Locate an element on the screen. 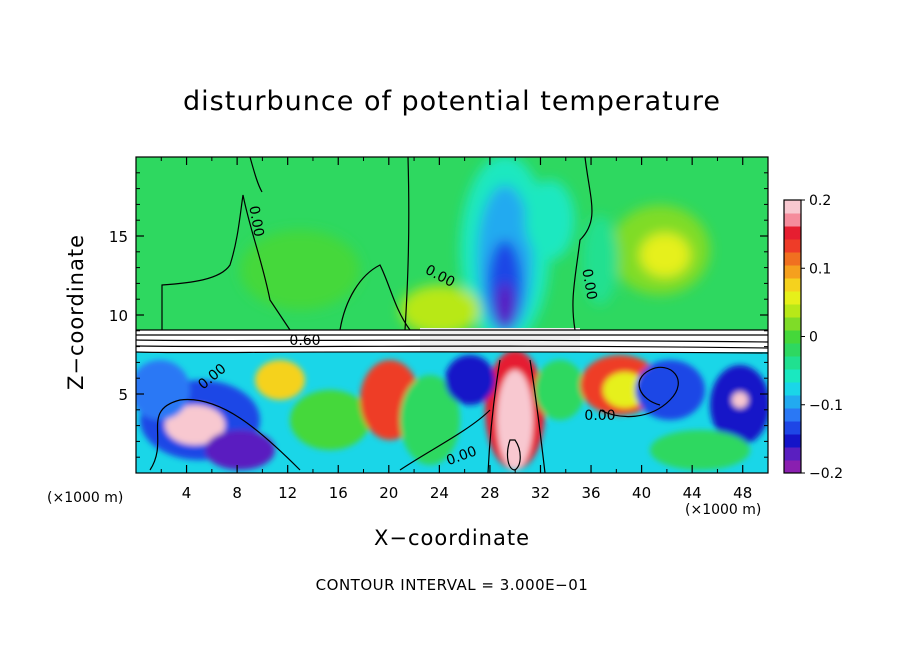 The height and width of the screenshot is (654, 904). x-tick-label: 40 is located at coordinates (641, 493).